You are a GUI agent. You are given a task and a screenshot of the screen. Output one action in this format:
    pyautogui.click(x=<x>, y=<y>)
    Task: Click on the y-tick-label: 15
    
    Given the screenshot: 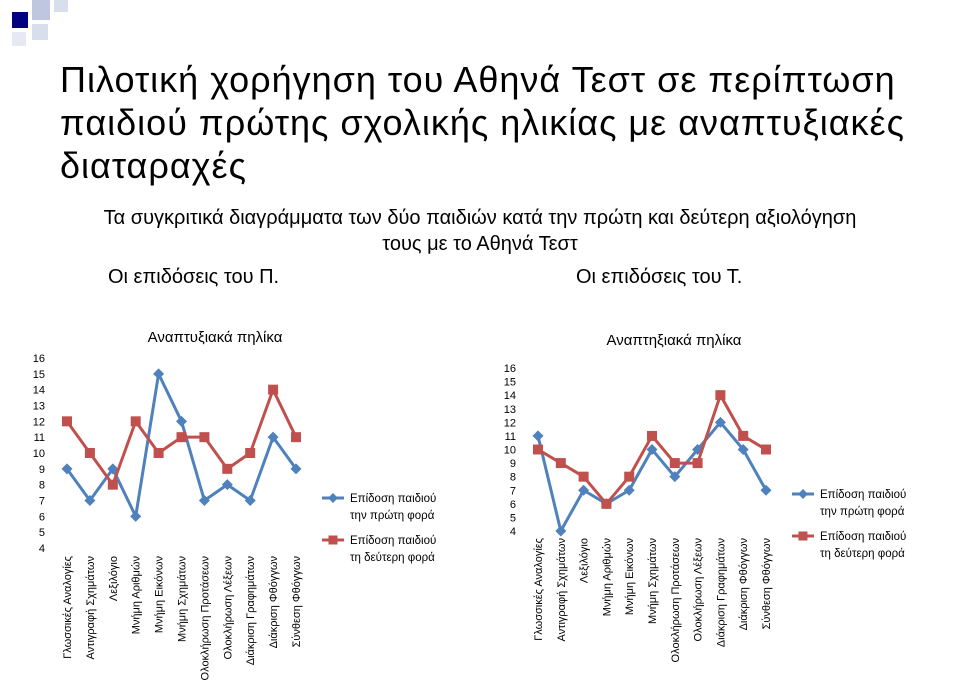 What is the action you would take?
    pyautogui.click(x=39, y=375)
    